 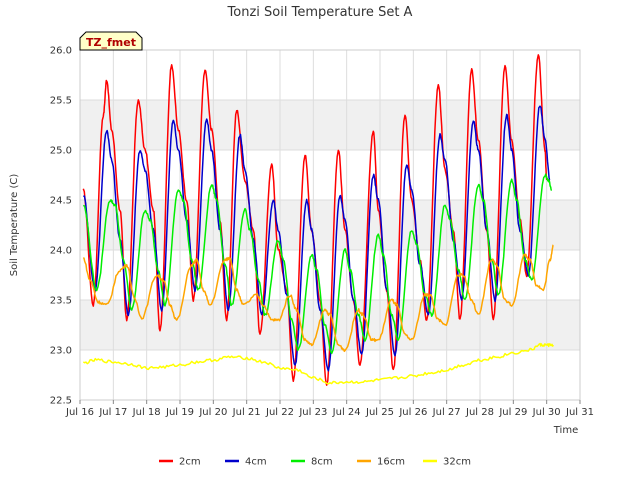 What do you see at coordinates (146, 412) in the screenshot?
I see `x-tick-label: Jul 18` at bounding box center [146, 412].